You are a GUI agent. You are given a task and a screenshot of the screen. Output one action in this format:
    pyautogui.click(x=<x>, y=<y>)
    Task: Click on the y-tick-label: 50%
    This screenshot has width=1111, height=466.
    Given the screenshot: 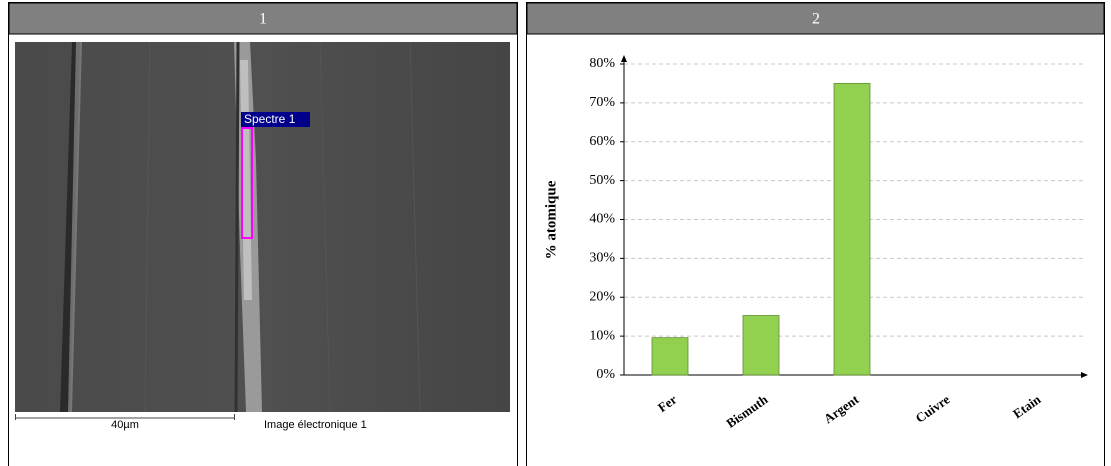 What is the action you would take?
    pyautogui.click(x=602, y=180)
    